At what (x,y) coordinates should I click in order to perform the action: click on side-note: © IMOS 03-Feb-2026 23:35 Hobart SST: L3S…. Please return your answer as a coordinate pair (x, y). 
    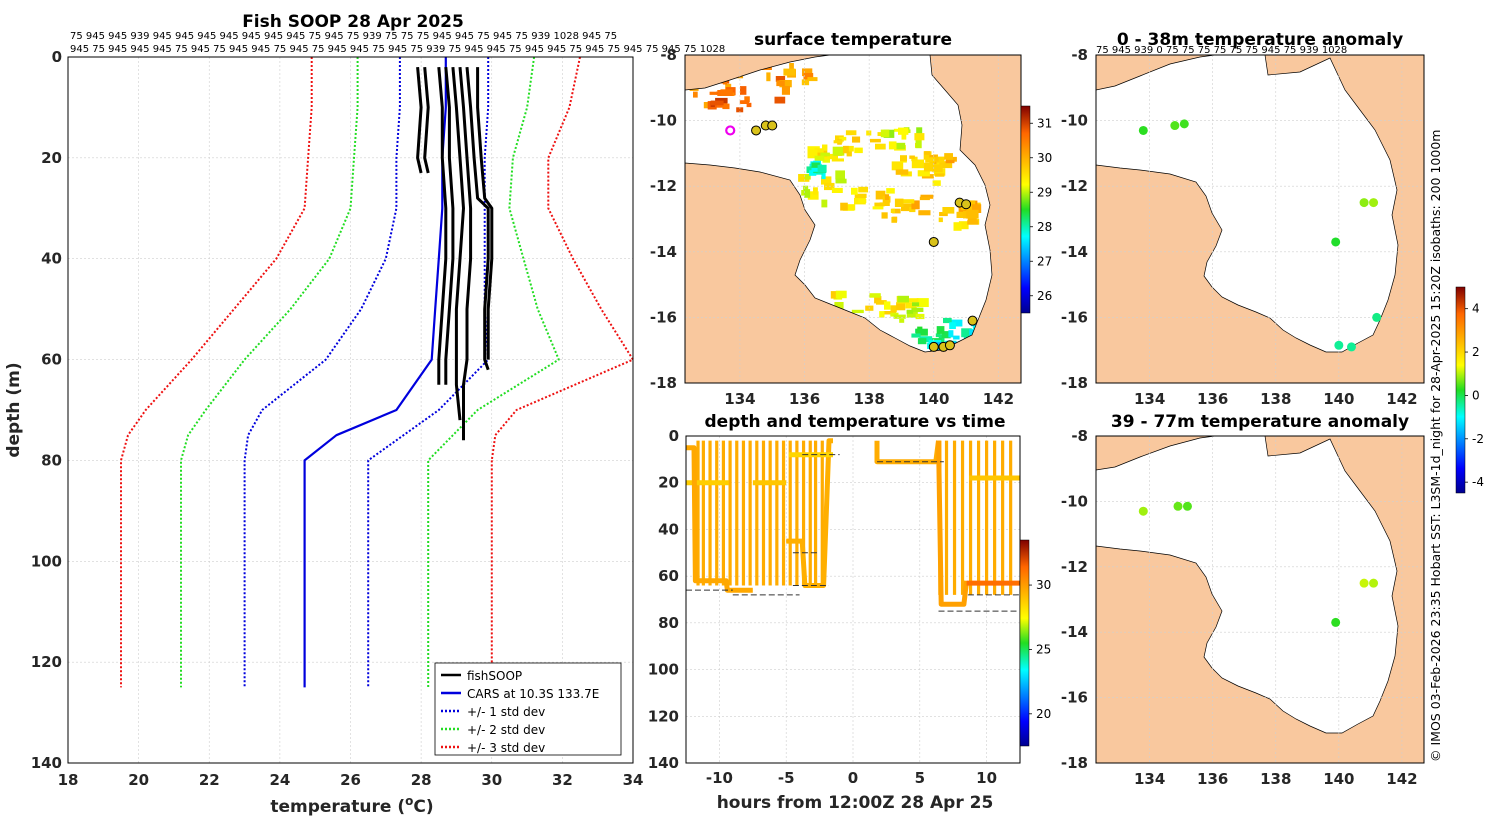
    Looking at the image, I should click on (1435, 446).